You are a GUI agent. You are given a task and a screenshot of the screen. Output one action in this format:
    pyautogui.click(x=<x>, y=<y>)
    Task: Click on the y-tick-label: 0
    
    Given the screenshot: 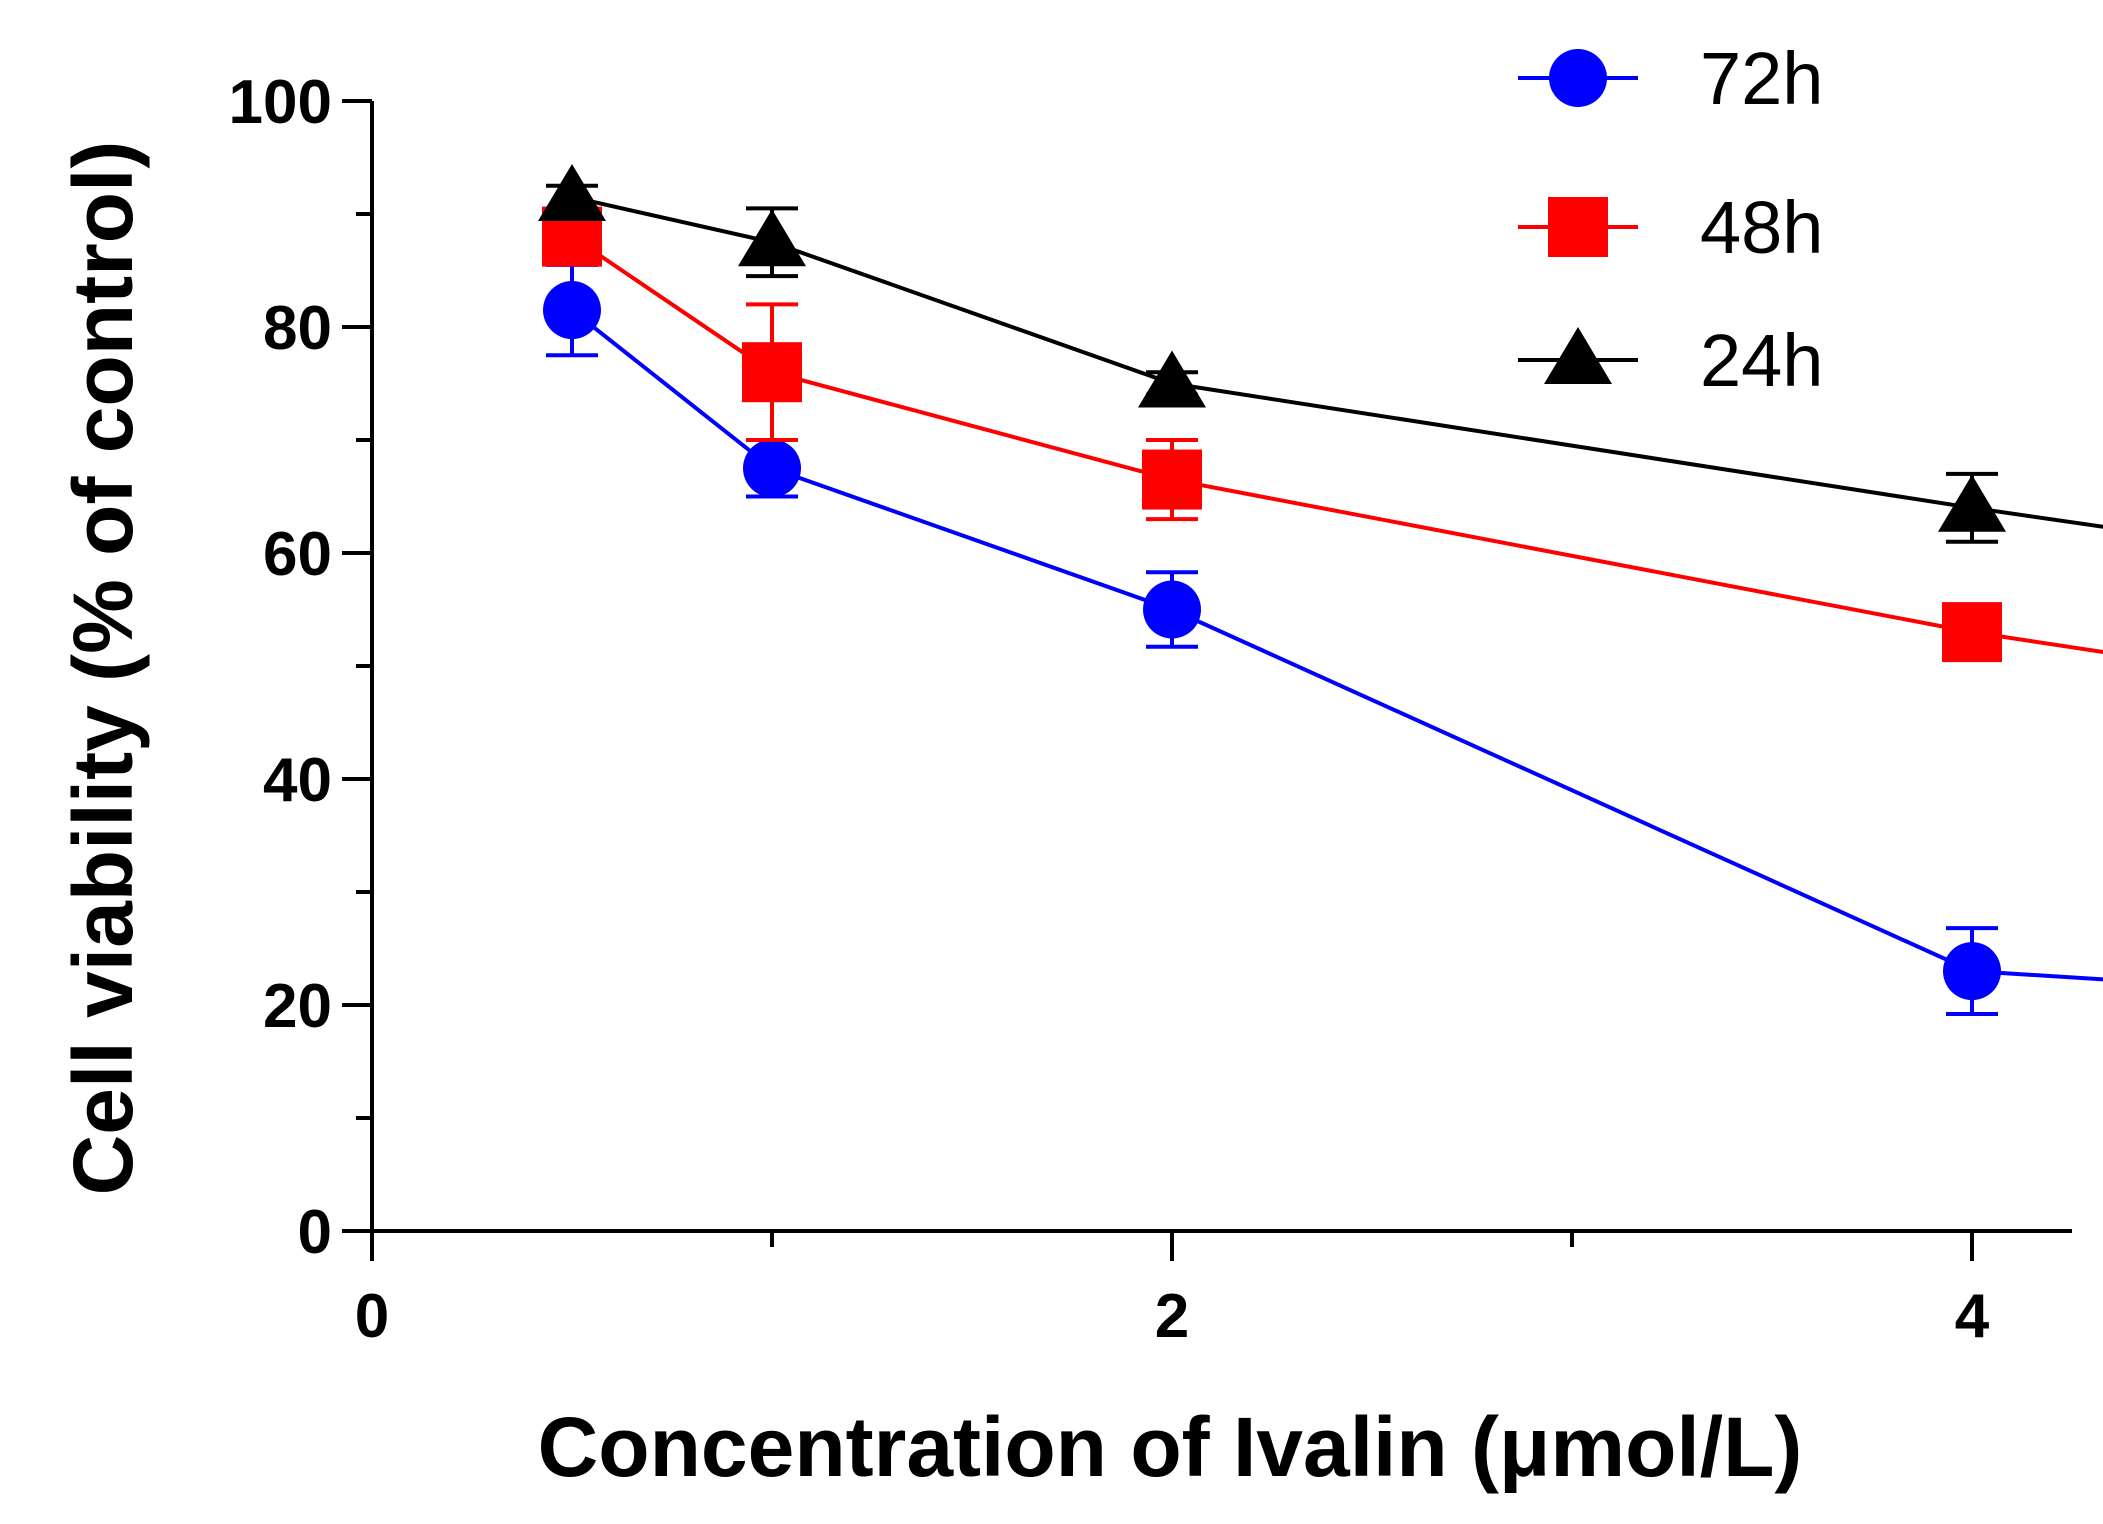 What is the action you would take?
    pyautogui.click(x=315, y=1232)
    